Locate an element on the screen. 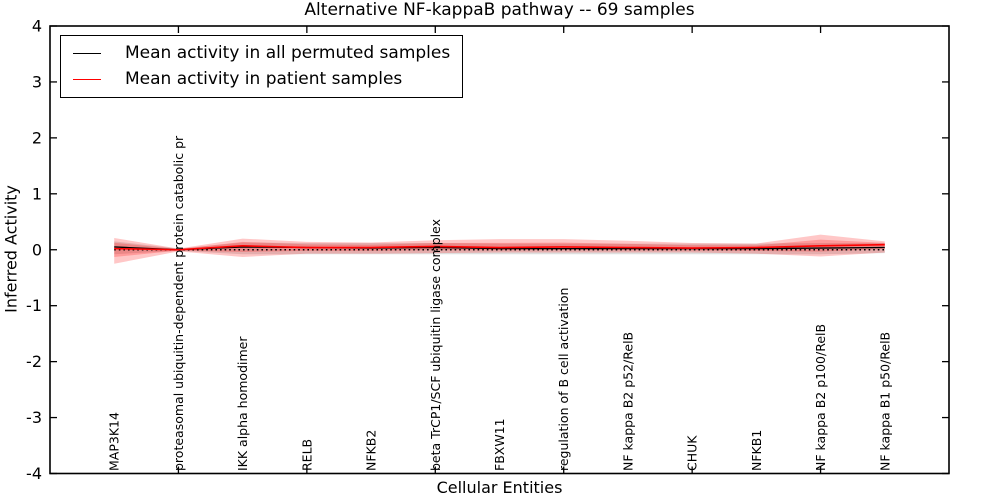 The image size is (1000, 500). y-tick-label: -4 is located at coordinates (34, 473).